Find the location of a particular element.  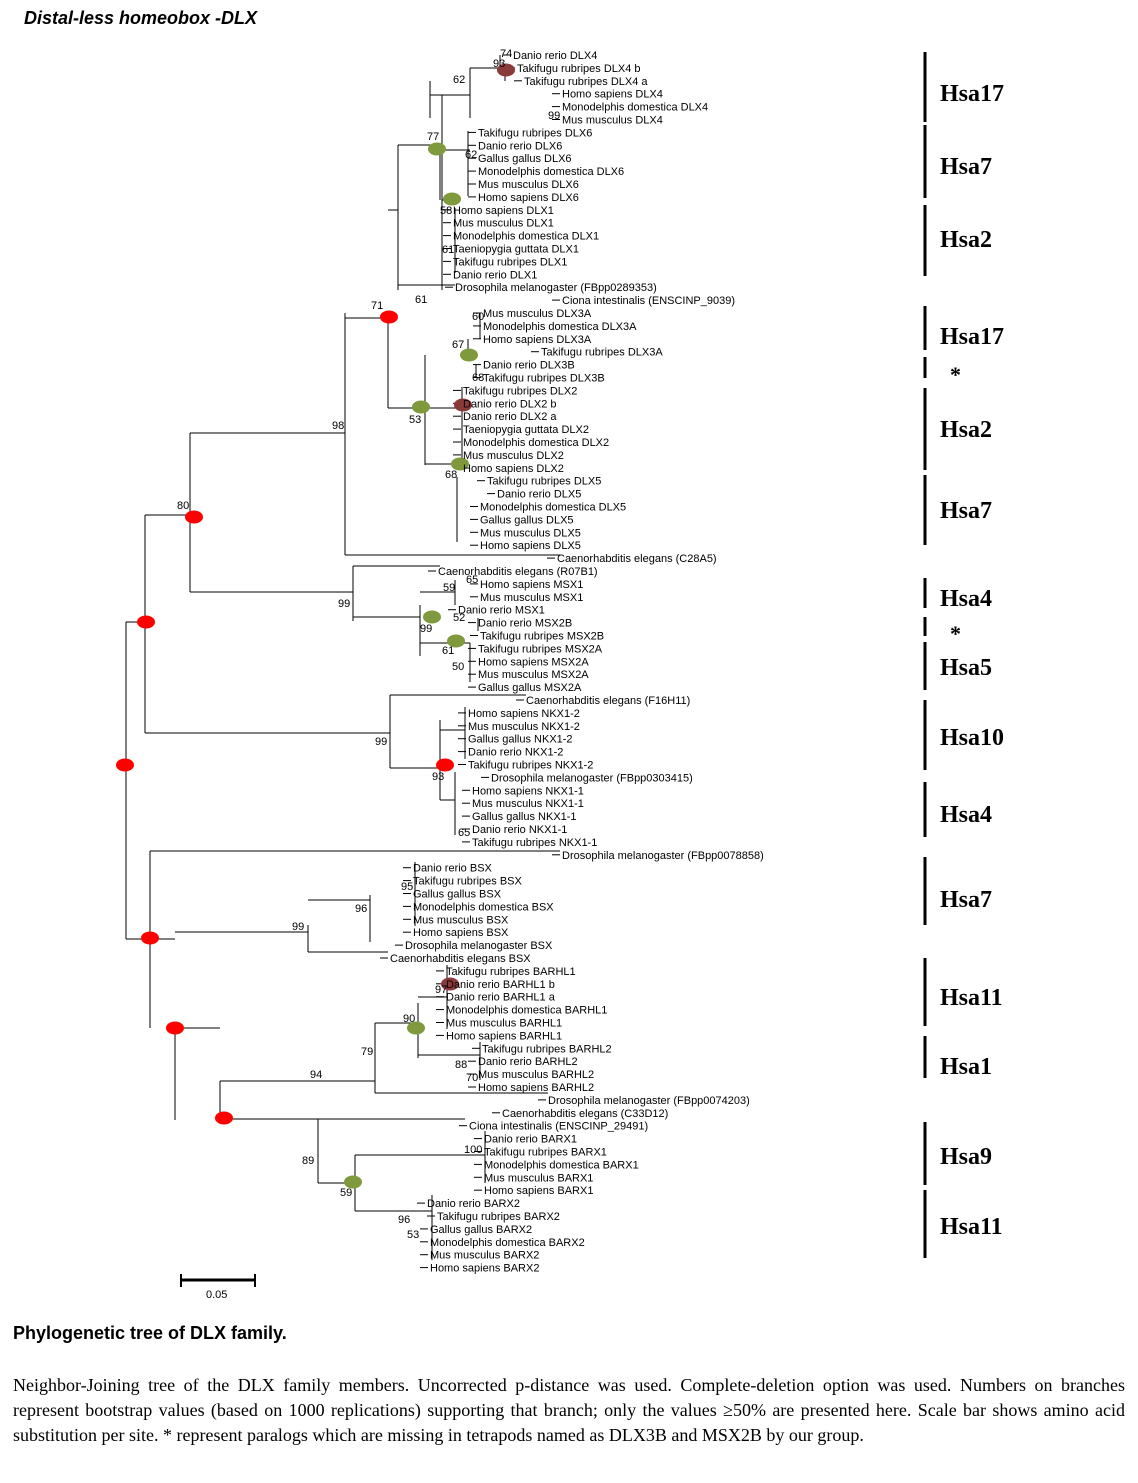

leaf-label: Mus musculus DLX3A is located at coordinates (537, 314).